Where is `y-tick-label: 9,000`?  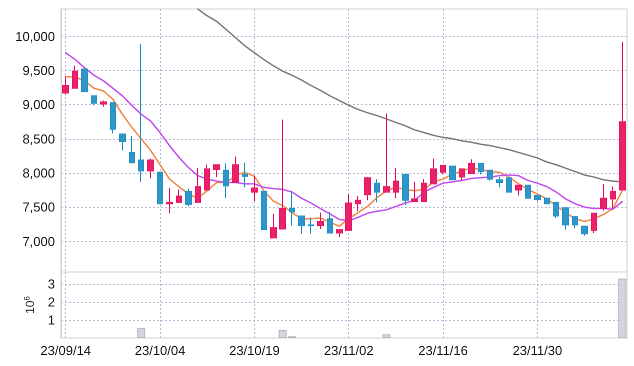
y-tick-label: 9,000 is located at coordinates (38, 104).